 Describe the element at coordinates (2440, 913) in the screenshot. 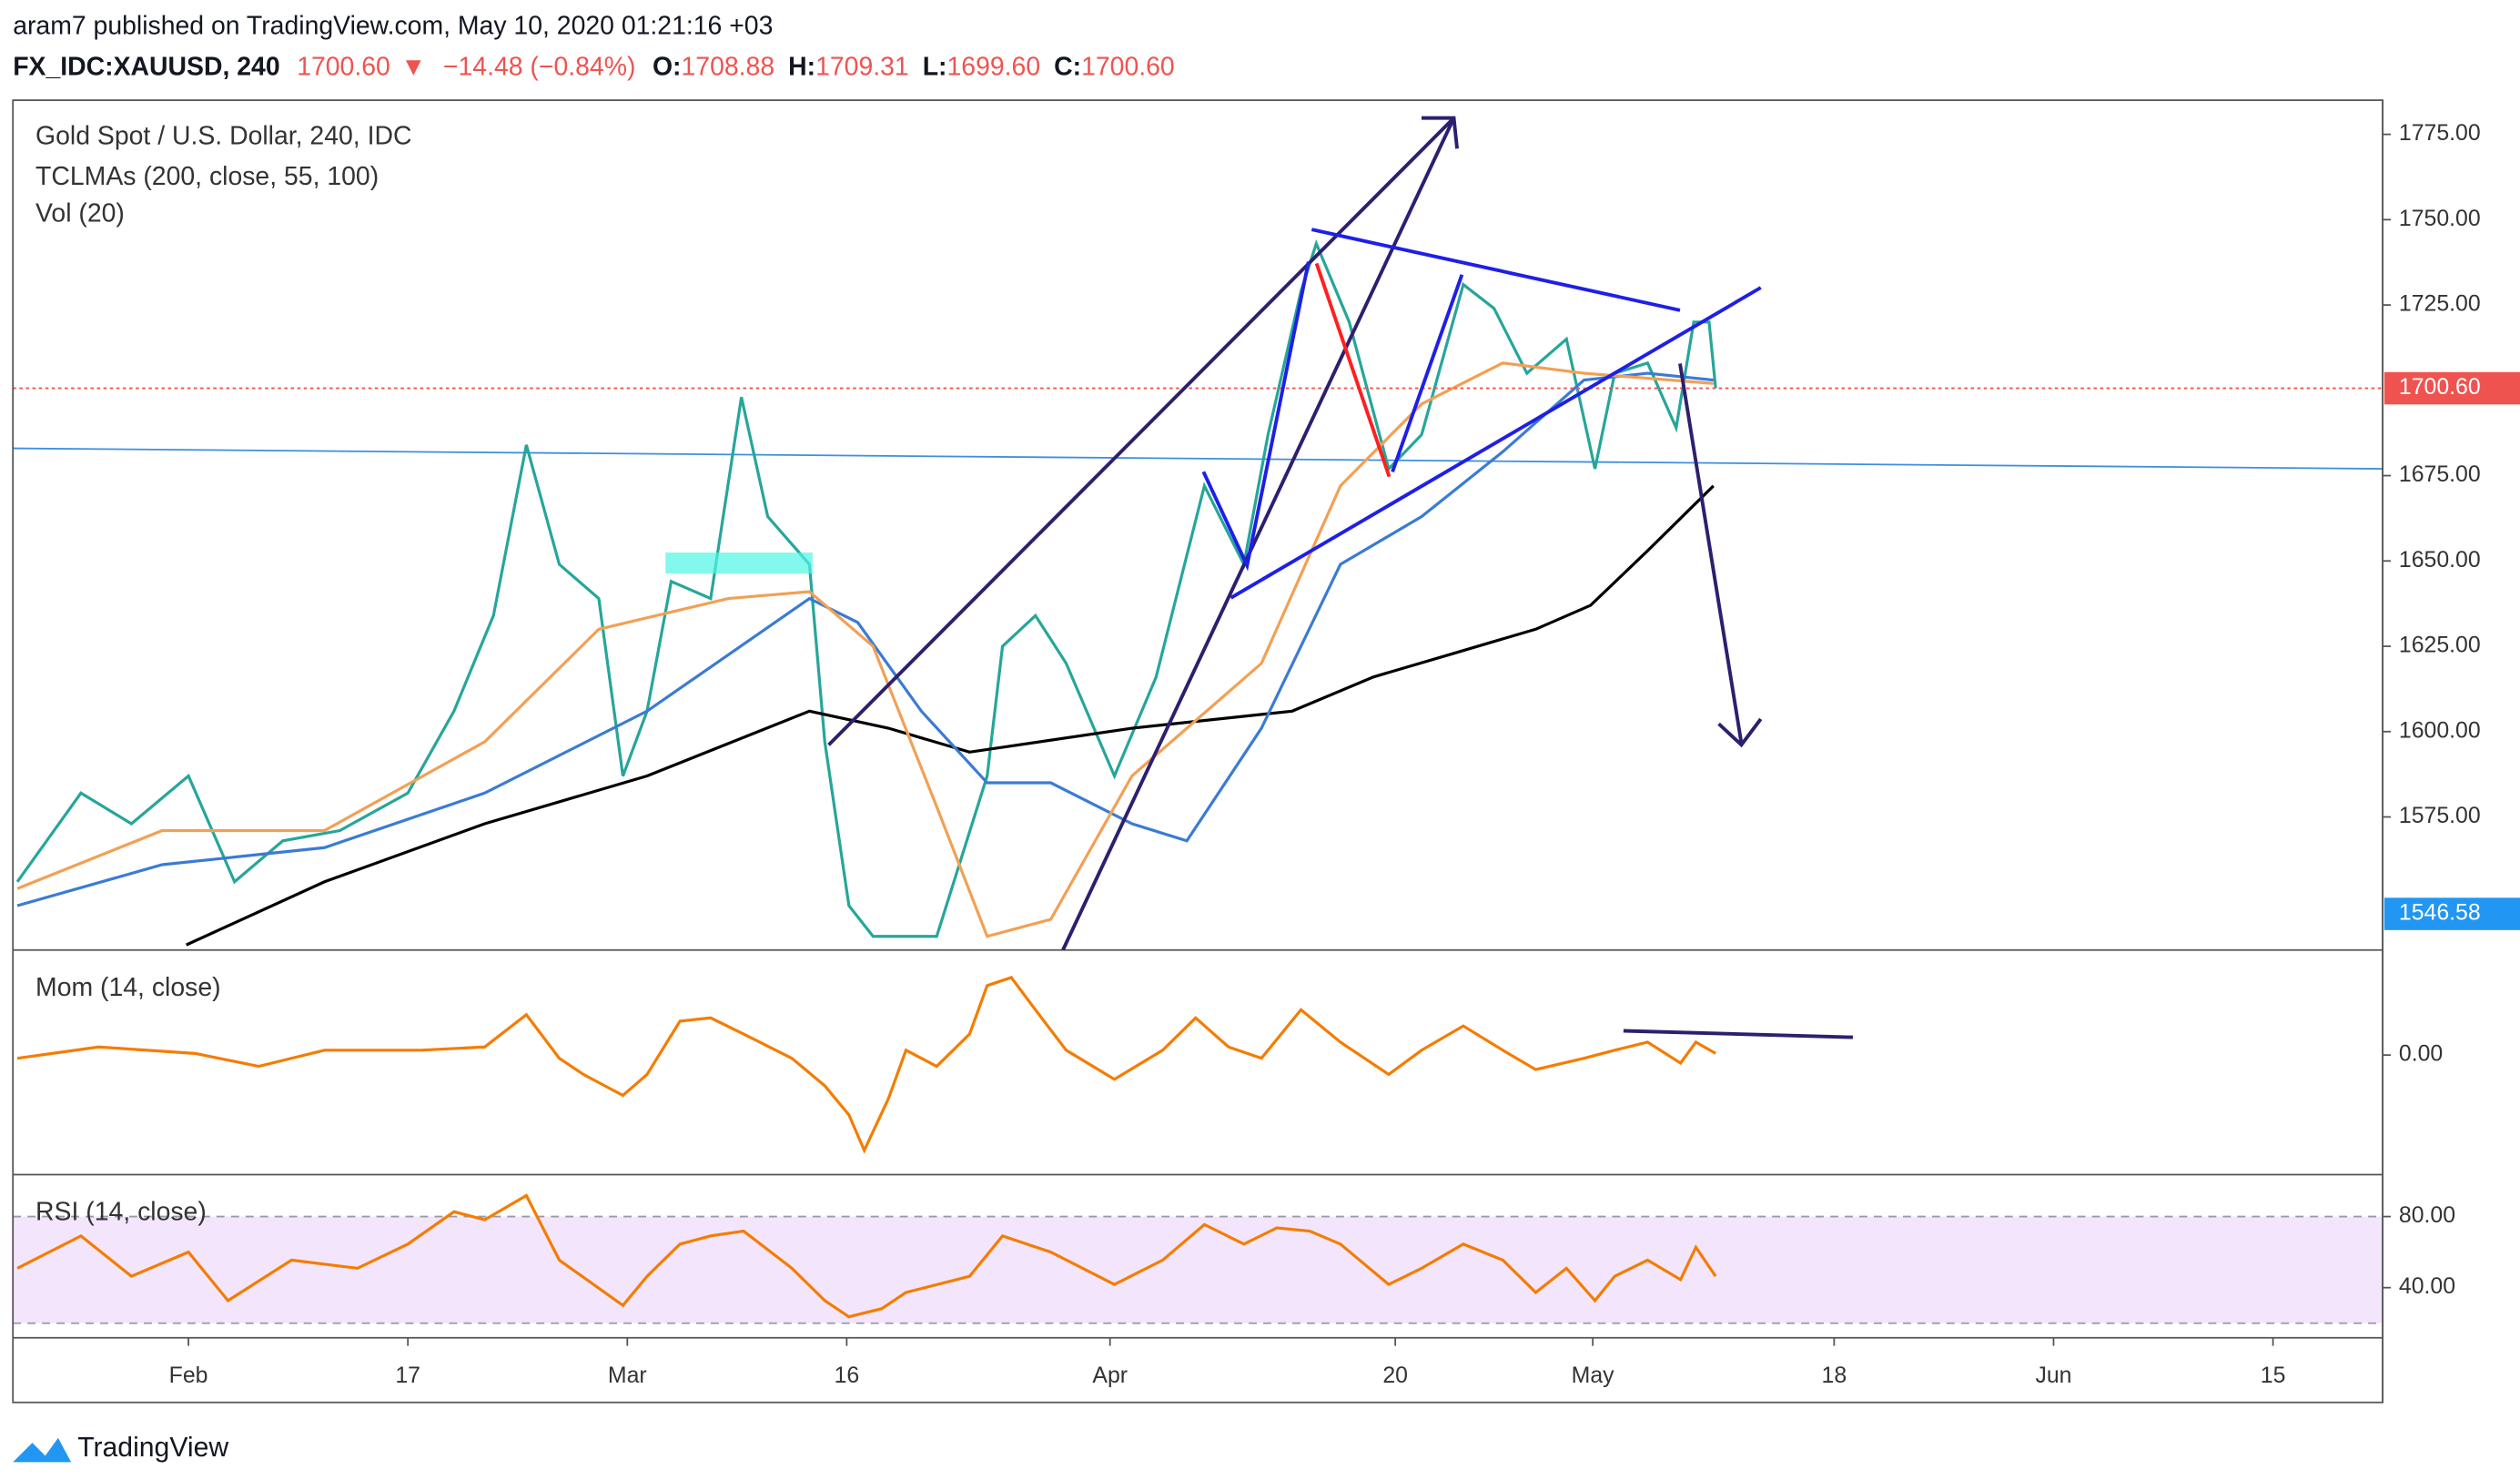

I see `scale-label-text: 1546.58` at that location.